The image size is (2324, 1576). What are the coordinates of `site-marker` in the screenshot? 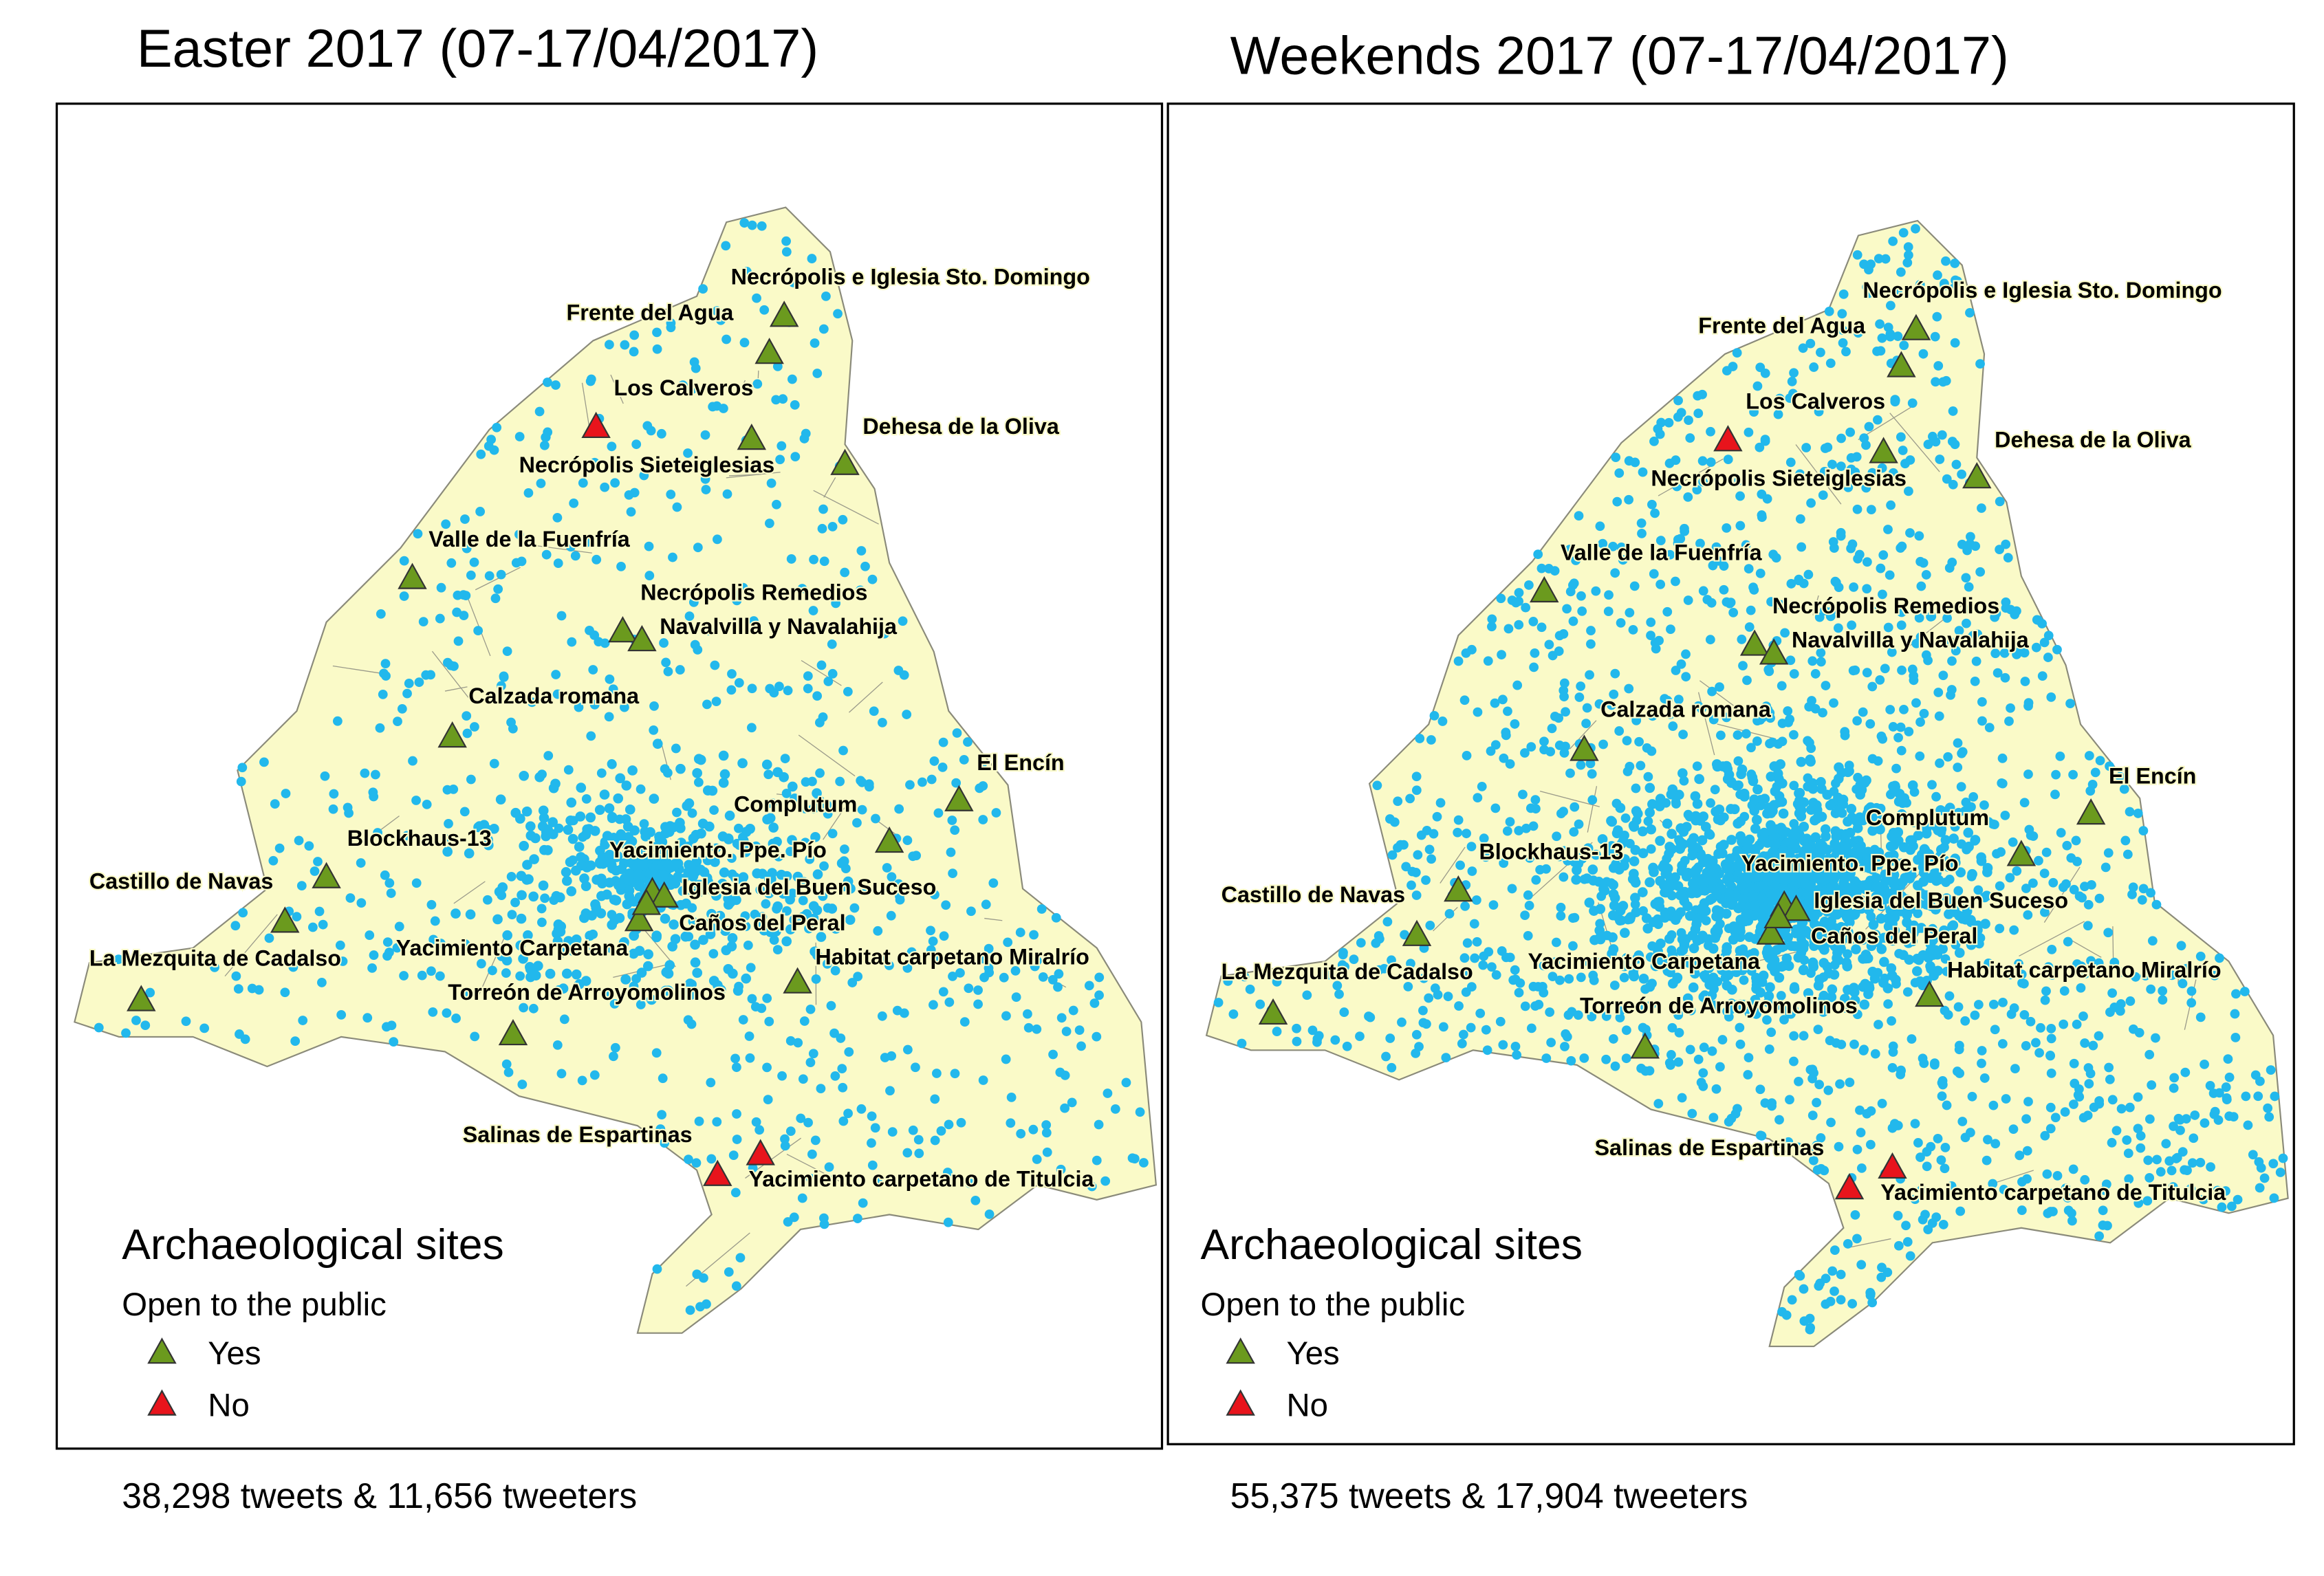 It's located at (1755, 642).